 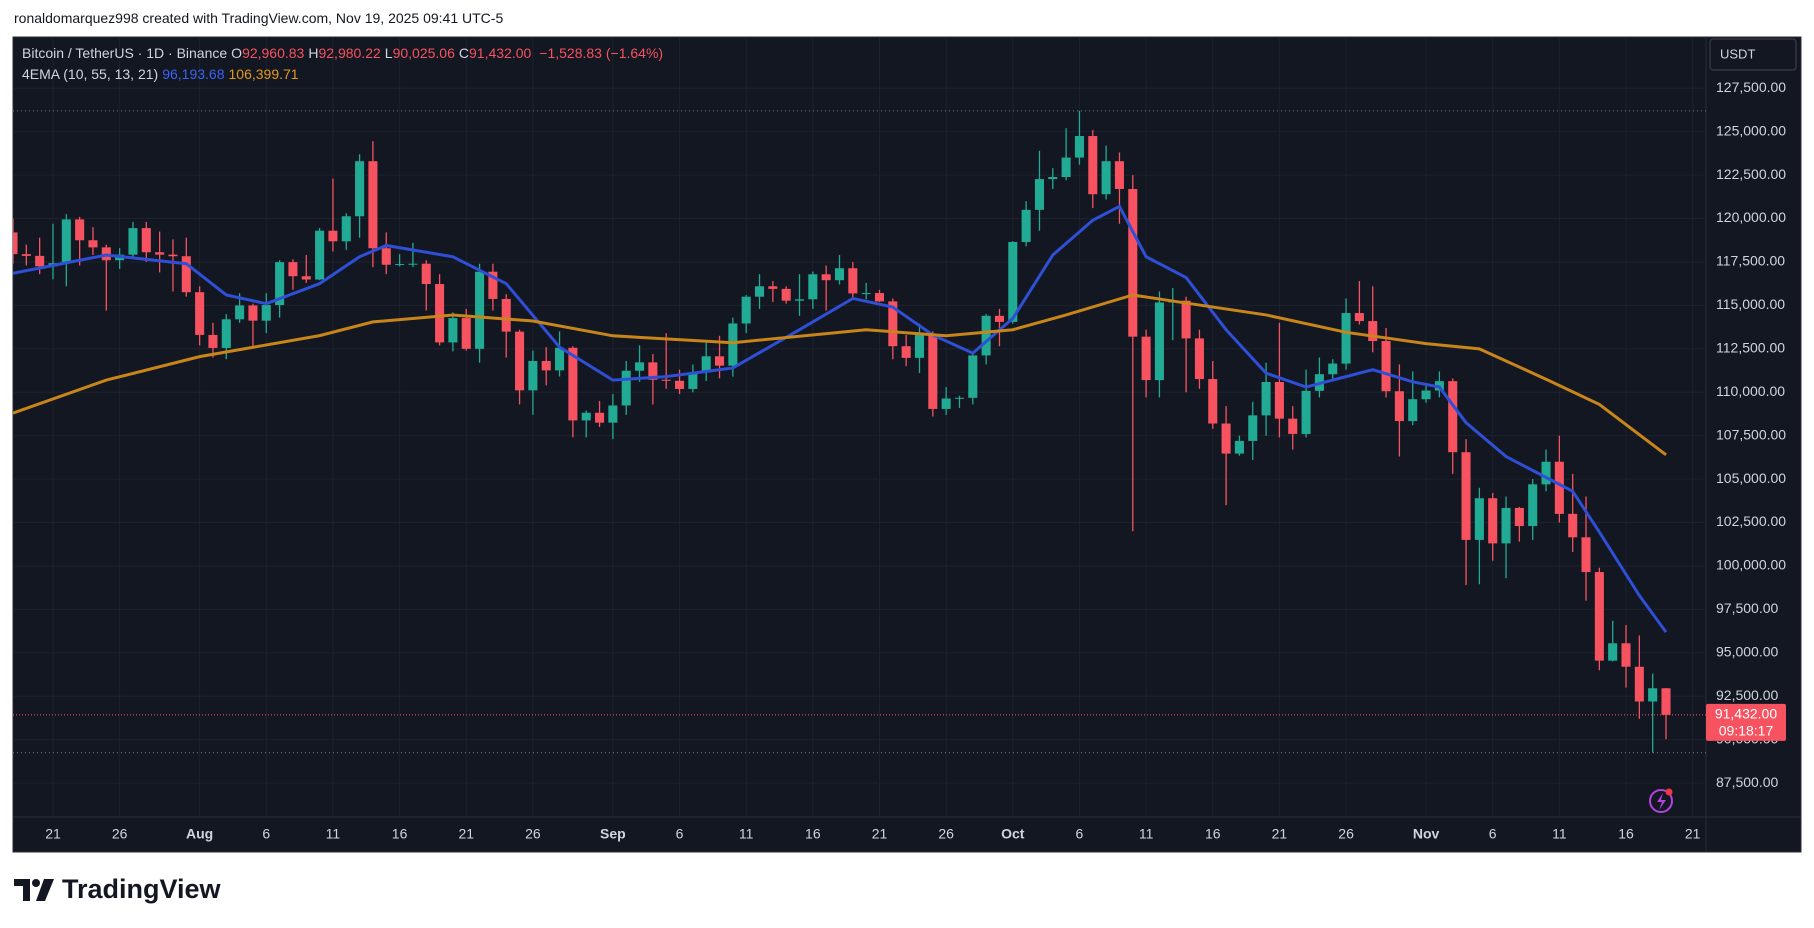 I want to click on ema-value: 106,399.71, so click(x=263, y=74).